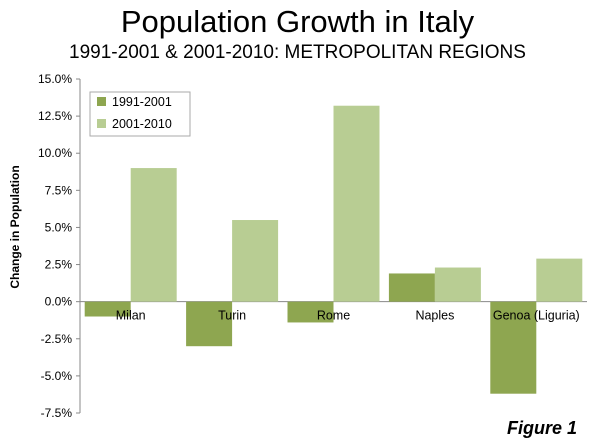 The image size is (595, 443). I want to click on labels-layer: Milan Turin Rome Naples Genoa (Liguria), so click(348, 316).